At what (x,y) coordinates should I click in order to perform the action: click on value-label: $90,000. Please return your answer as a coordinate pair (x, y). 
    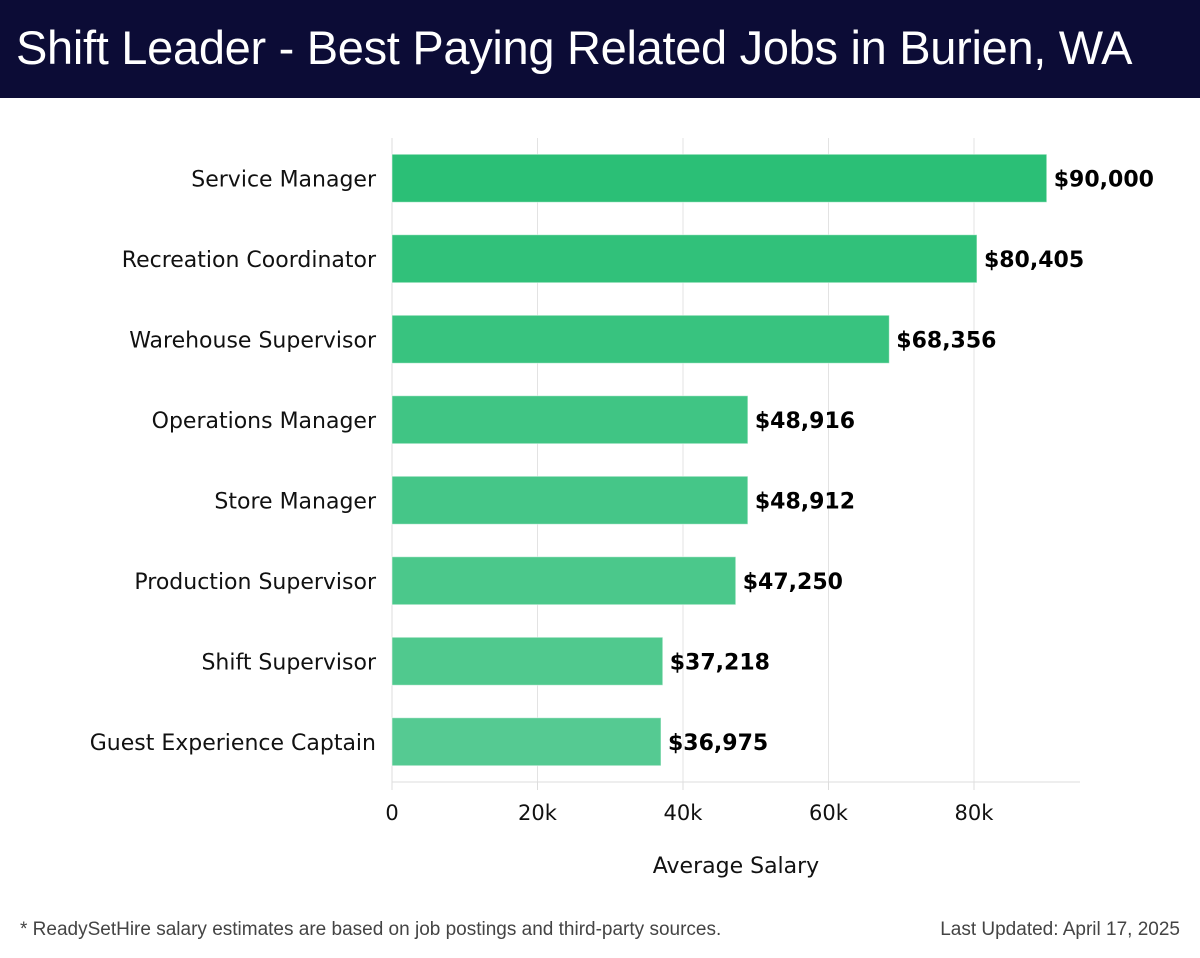
    Looking at the image, I should click on (1104, 179).